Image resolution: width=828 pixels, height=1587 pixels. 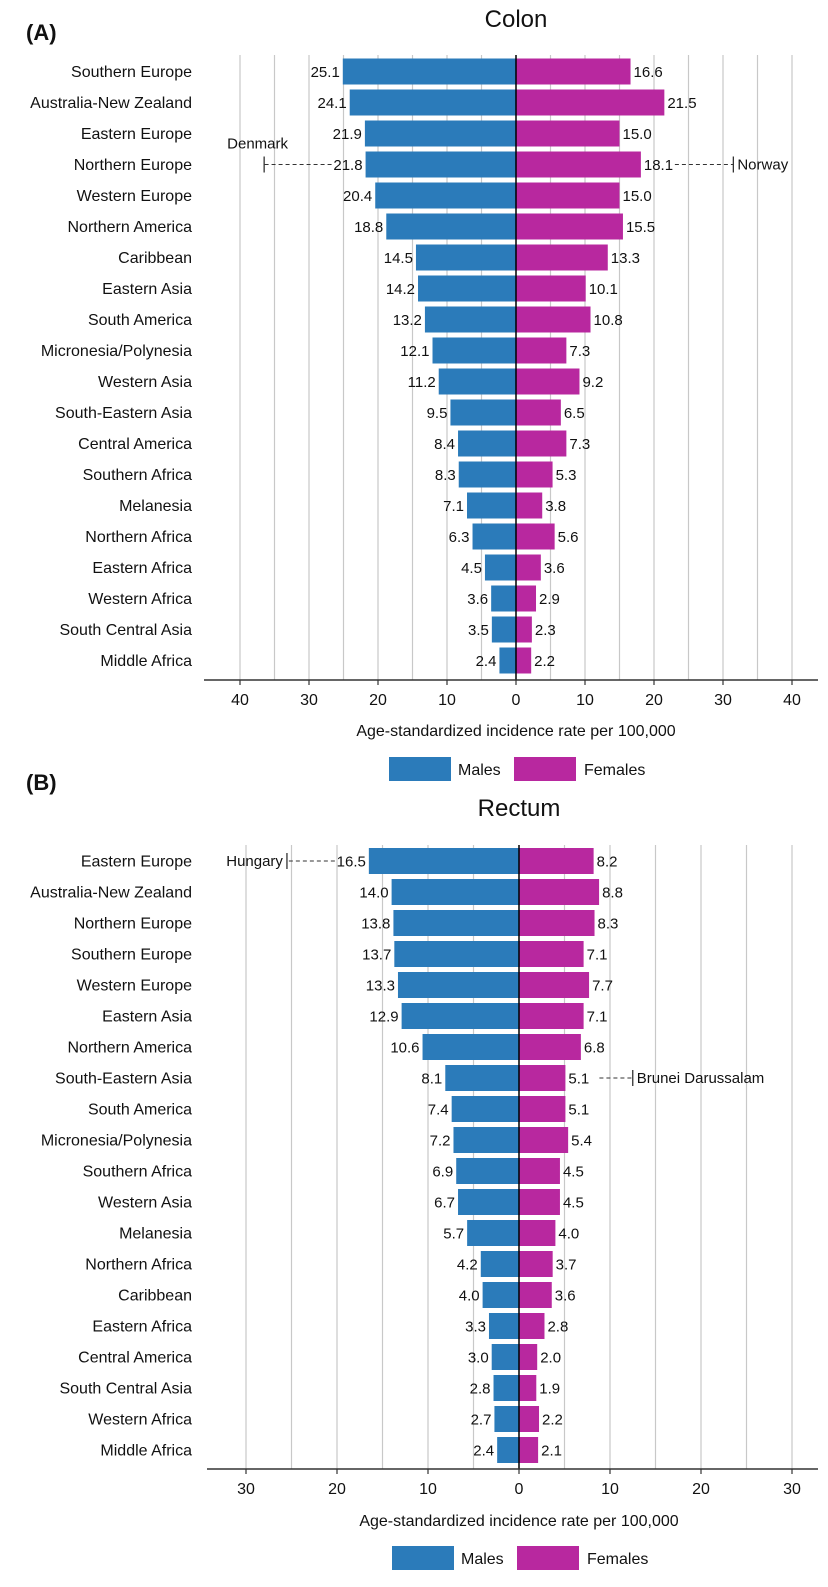 What do you see at coordinates (404, 1048) in the screenshot?
I see `value-label-males: 10.6` at bounding box center [404, 1048].